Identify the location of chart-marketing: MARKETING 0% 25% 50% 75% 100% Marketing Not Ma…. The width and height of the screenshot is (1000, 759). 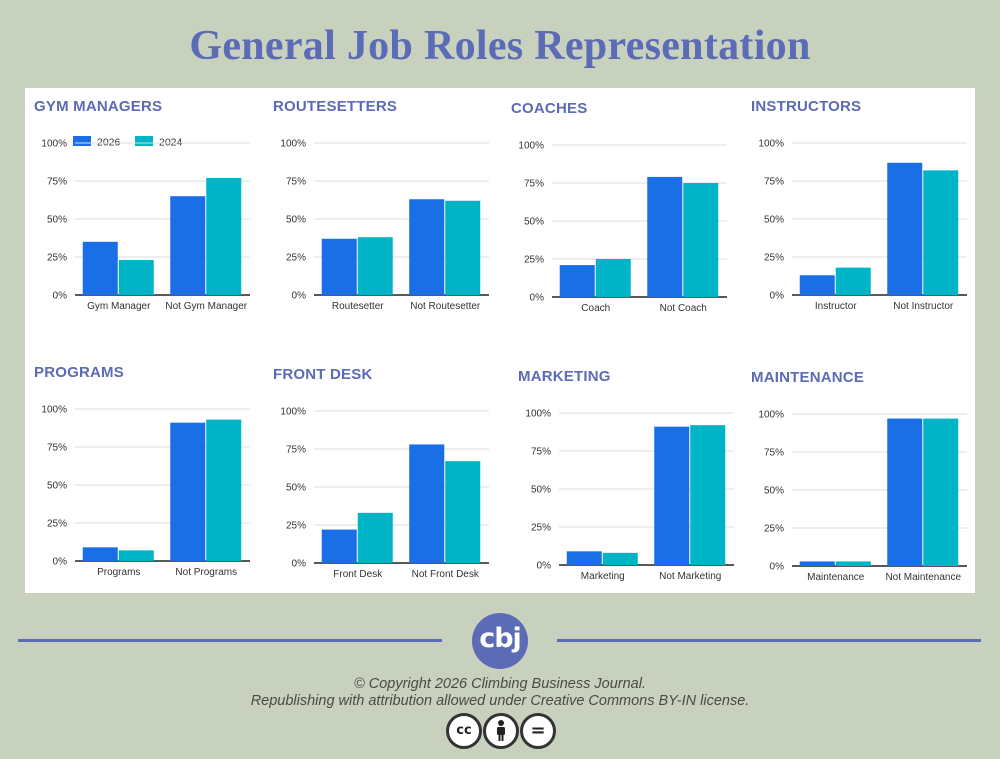
(625, 480).